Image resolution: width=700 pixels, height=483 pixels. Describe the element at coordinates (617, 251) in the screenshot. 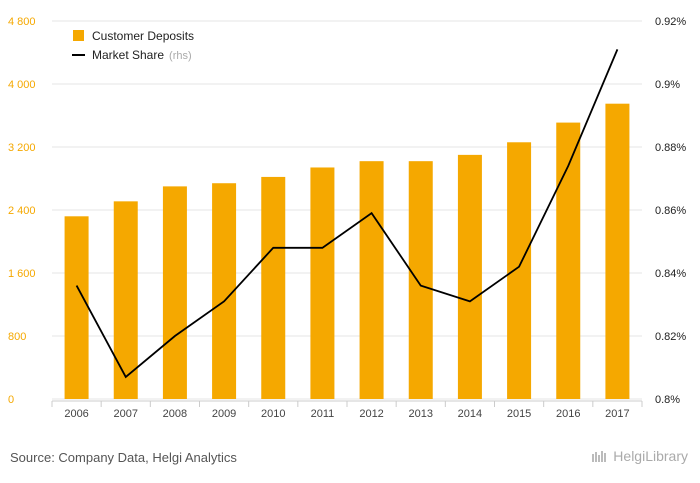

I see `bar-deposits-2017` at that location.